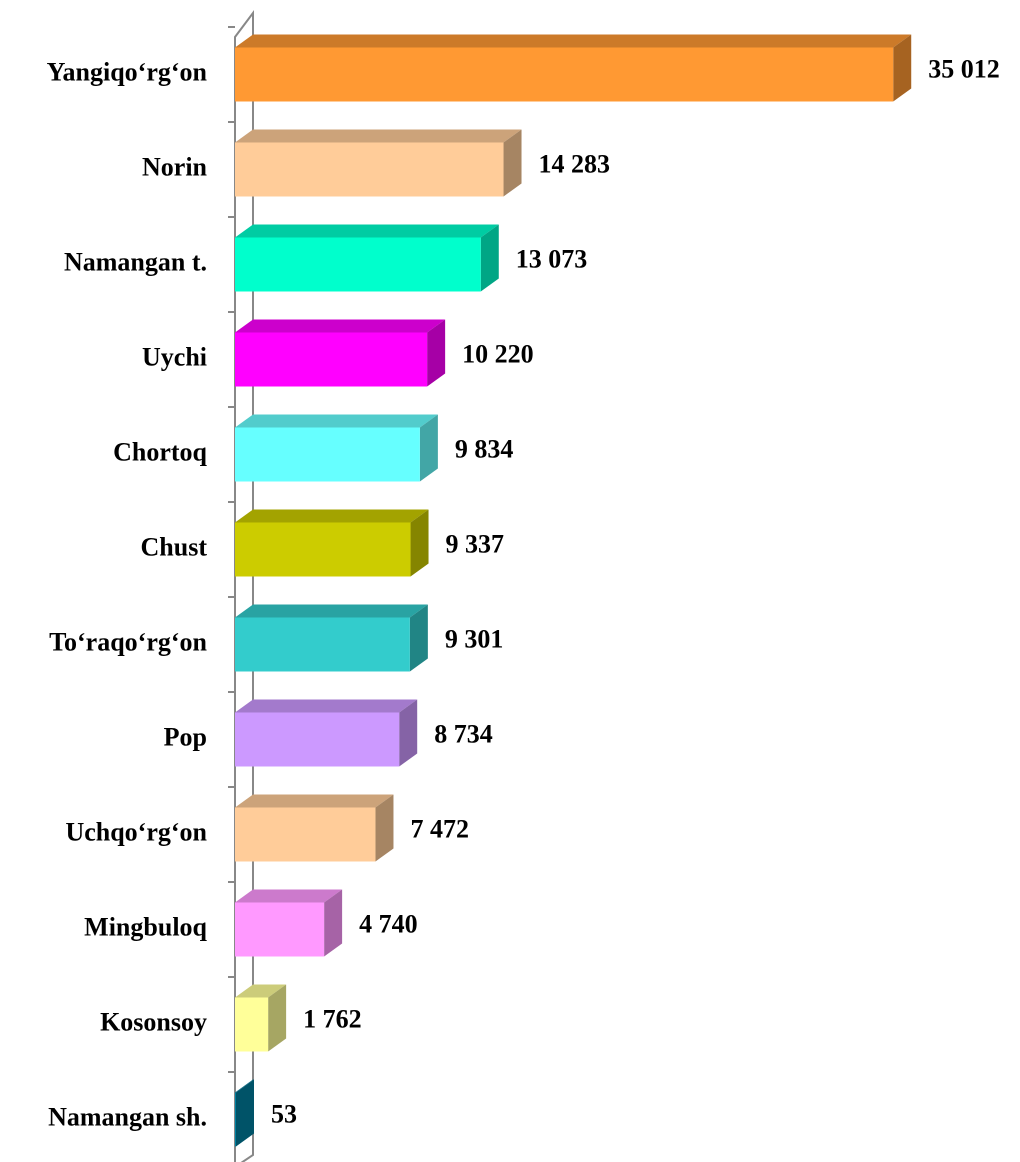  Describe the element at coordinates (552, 258) in the screenshot. I see `value-label: 13 073` at that location.